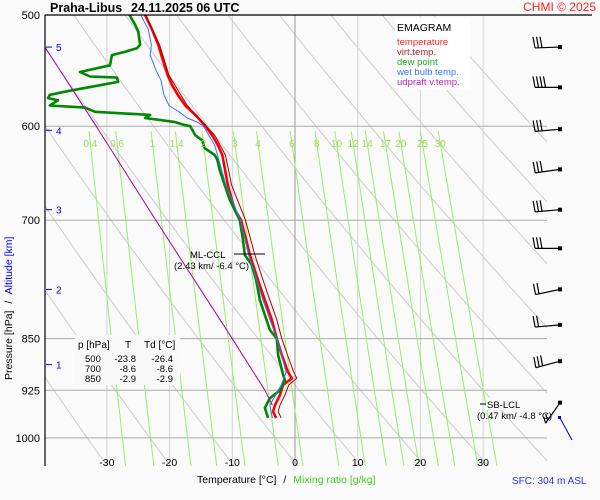 This screenshot has height=500, width=600. Describe the element at coordinates (421, 463) in the screenshot. I see `x-tick-label: 20` at that location.